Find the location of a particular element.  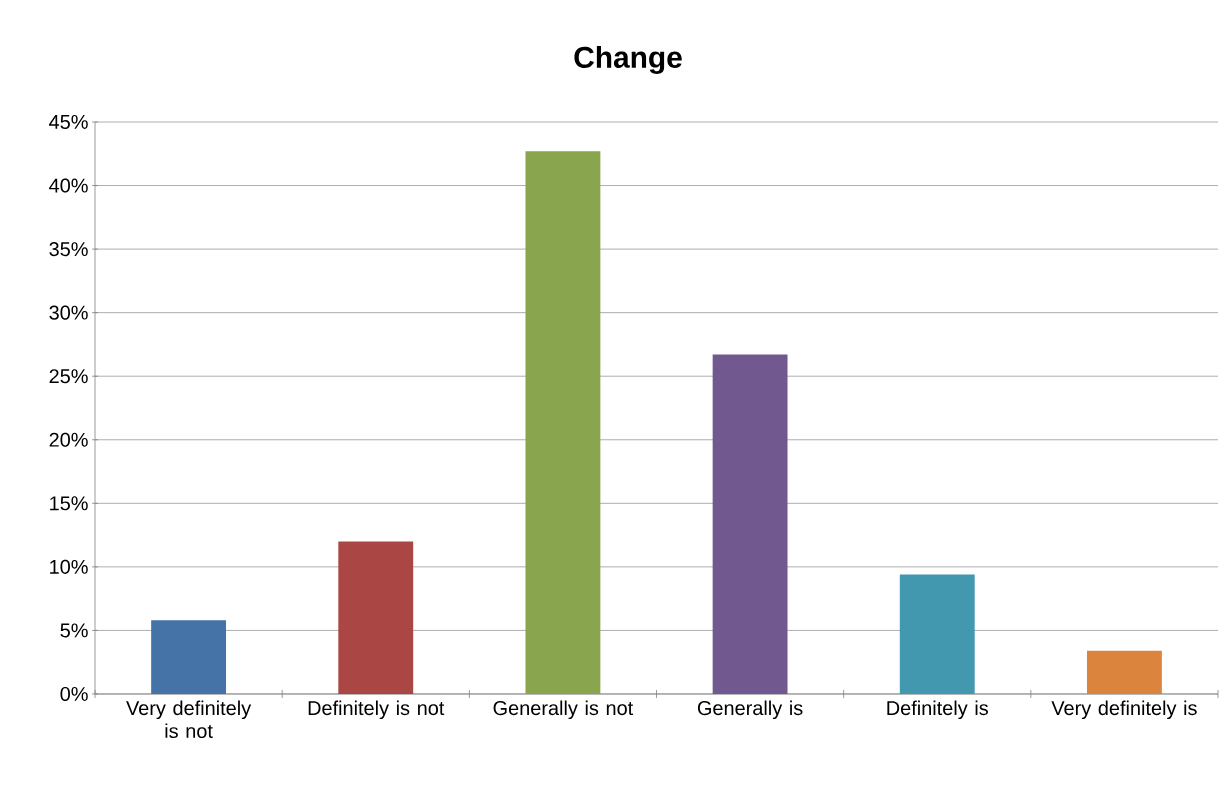

y-tick-label: 15% is located at coordinates (69, 503).